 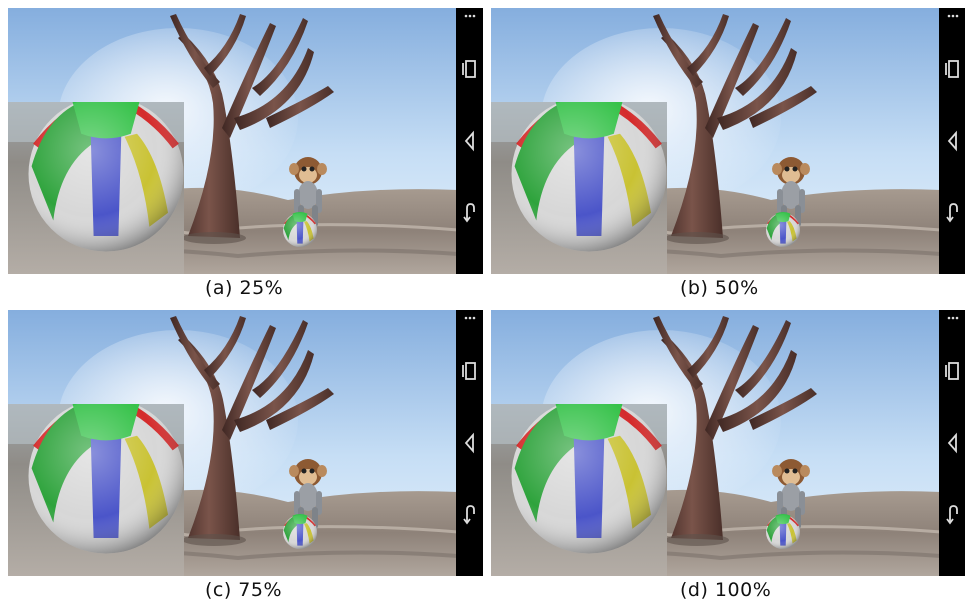 I want to click on panel-caption: (a) 25%, so click(x=244, y=288).